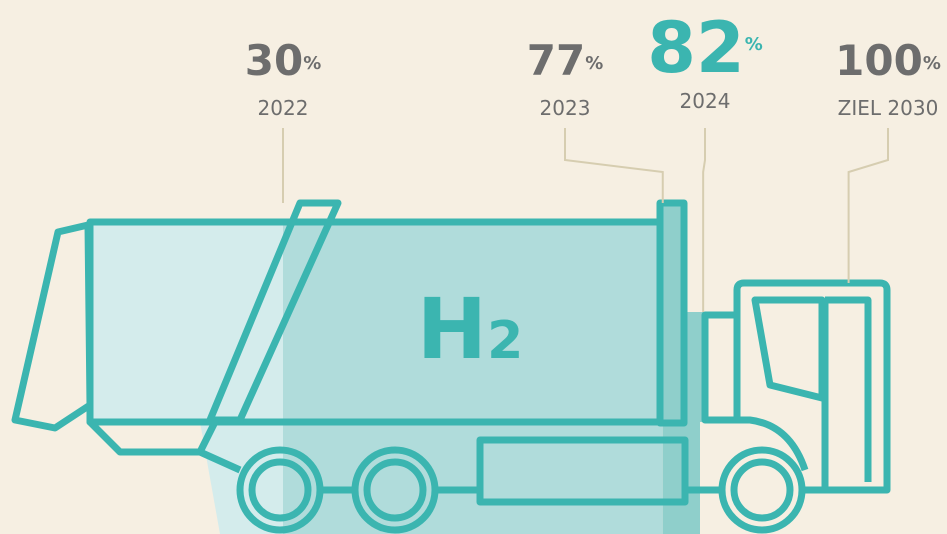  Describe the element at coordinates (505, 341) in the screenshot. I see `h2-subscript: 2` at that location.